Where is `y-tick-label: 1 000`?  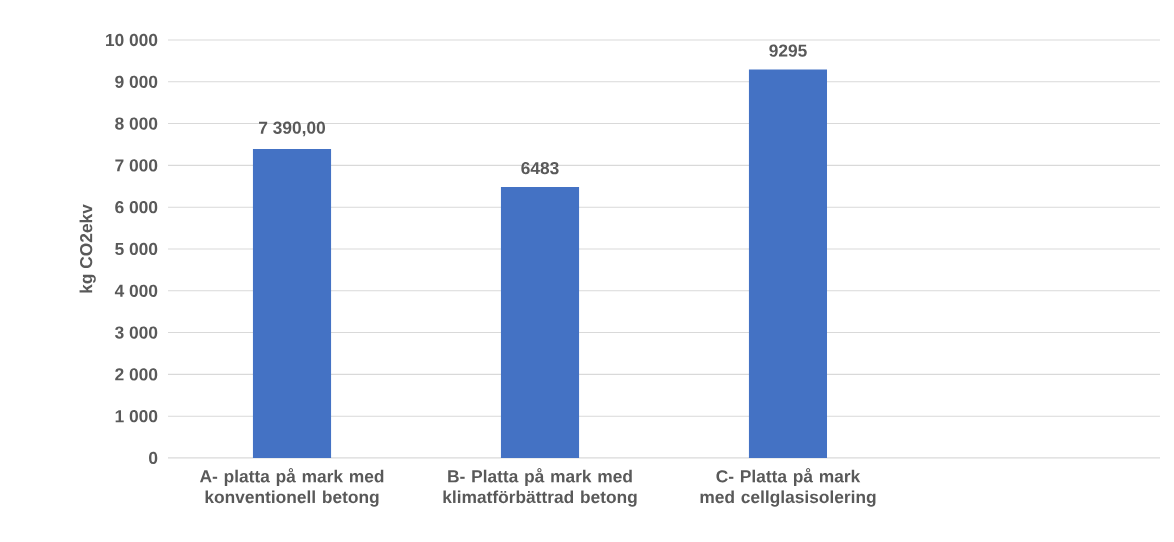 y-tick-label: 1 000 is located at coordinates (136, 416).